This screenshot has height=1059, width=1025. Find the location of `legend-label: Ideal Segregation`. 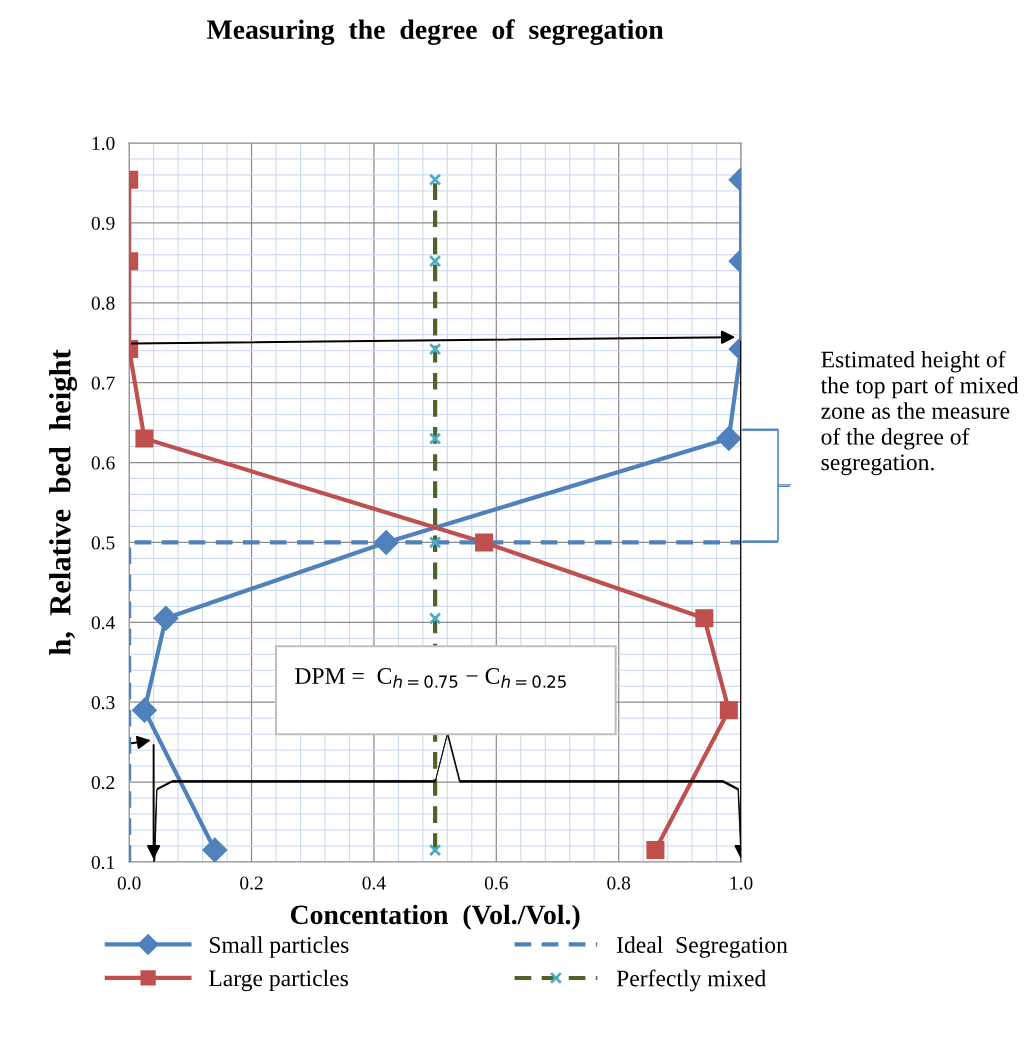

legend-label: Ideal Segregation is located at coordinates (702, 947).